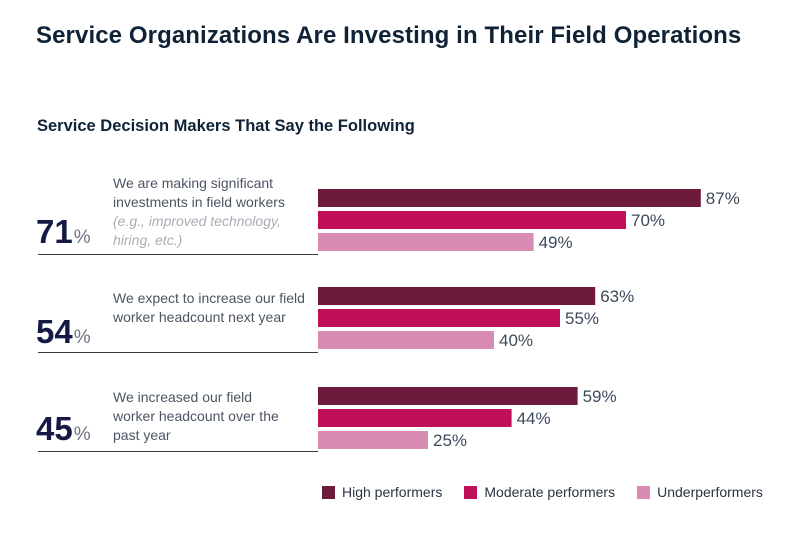 Image resolution: width=800 pixels, height=533 pixels. Describe the element at coordinates (54, 231) in the screenshot. I see `overall-value: 71` at that location.